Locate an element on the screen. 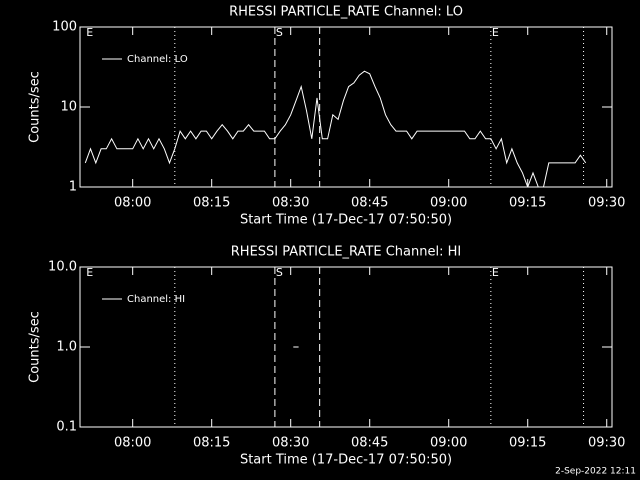  y-tick-label: 1.0 is located at coordinates (66, 347).